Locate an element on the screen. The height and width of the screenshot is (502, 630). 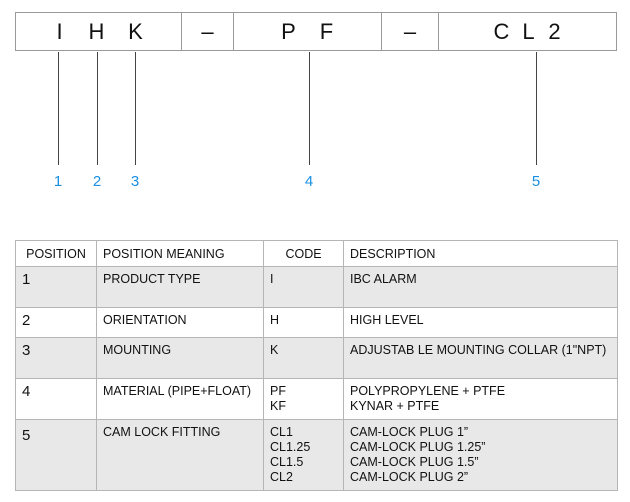
row-position: 2 is located at coordinates (56, 322).